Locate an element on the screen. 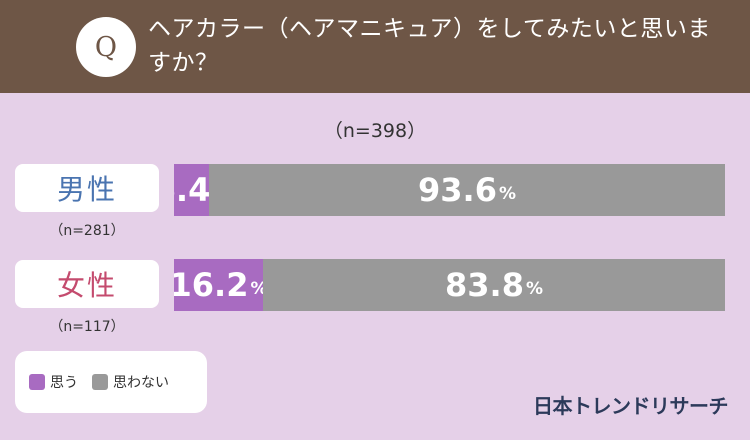 The height and width of the screenshot is (440, 750). data-label-male-yes: 6.4 is located at coordinates (191, 190).